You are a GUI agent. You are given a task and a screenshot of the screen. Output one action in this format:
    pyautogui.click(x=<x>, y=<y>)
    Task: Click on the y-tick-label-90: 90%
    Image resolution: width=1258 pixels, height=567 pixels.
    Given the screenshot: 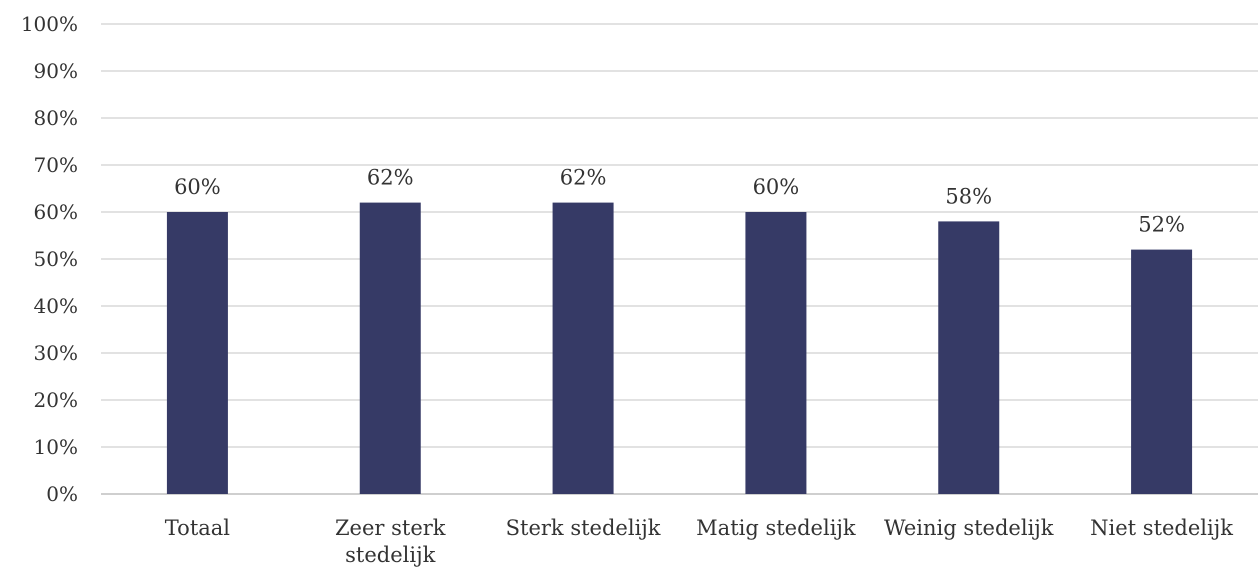 What is the action you would take?
    pyautogui.click(x=56, y=71)
    